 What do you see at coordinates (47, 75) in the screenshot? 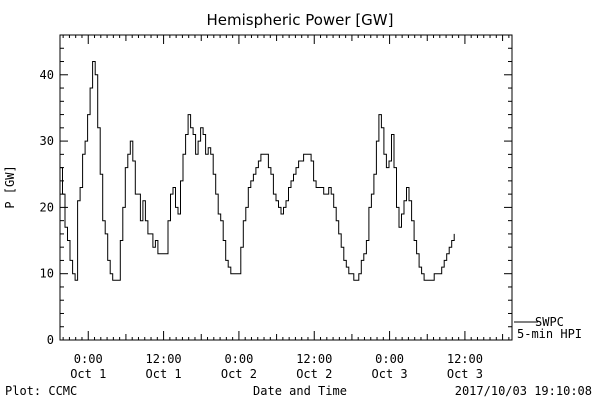
I see `y-tick-label: 40` at bounding box center [47, 75].